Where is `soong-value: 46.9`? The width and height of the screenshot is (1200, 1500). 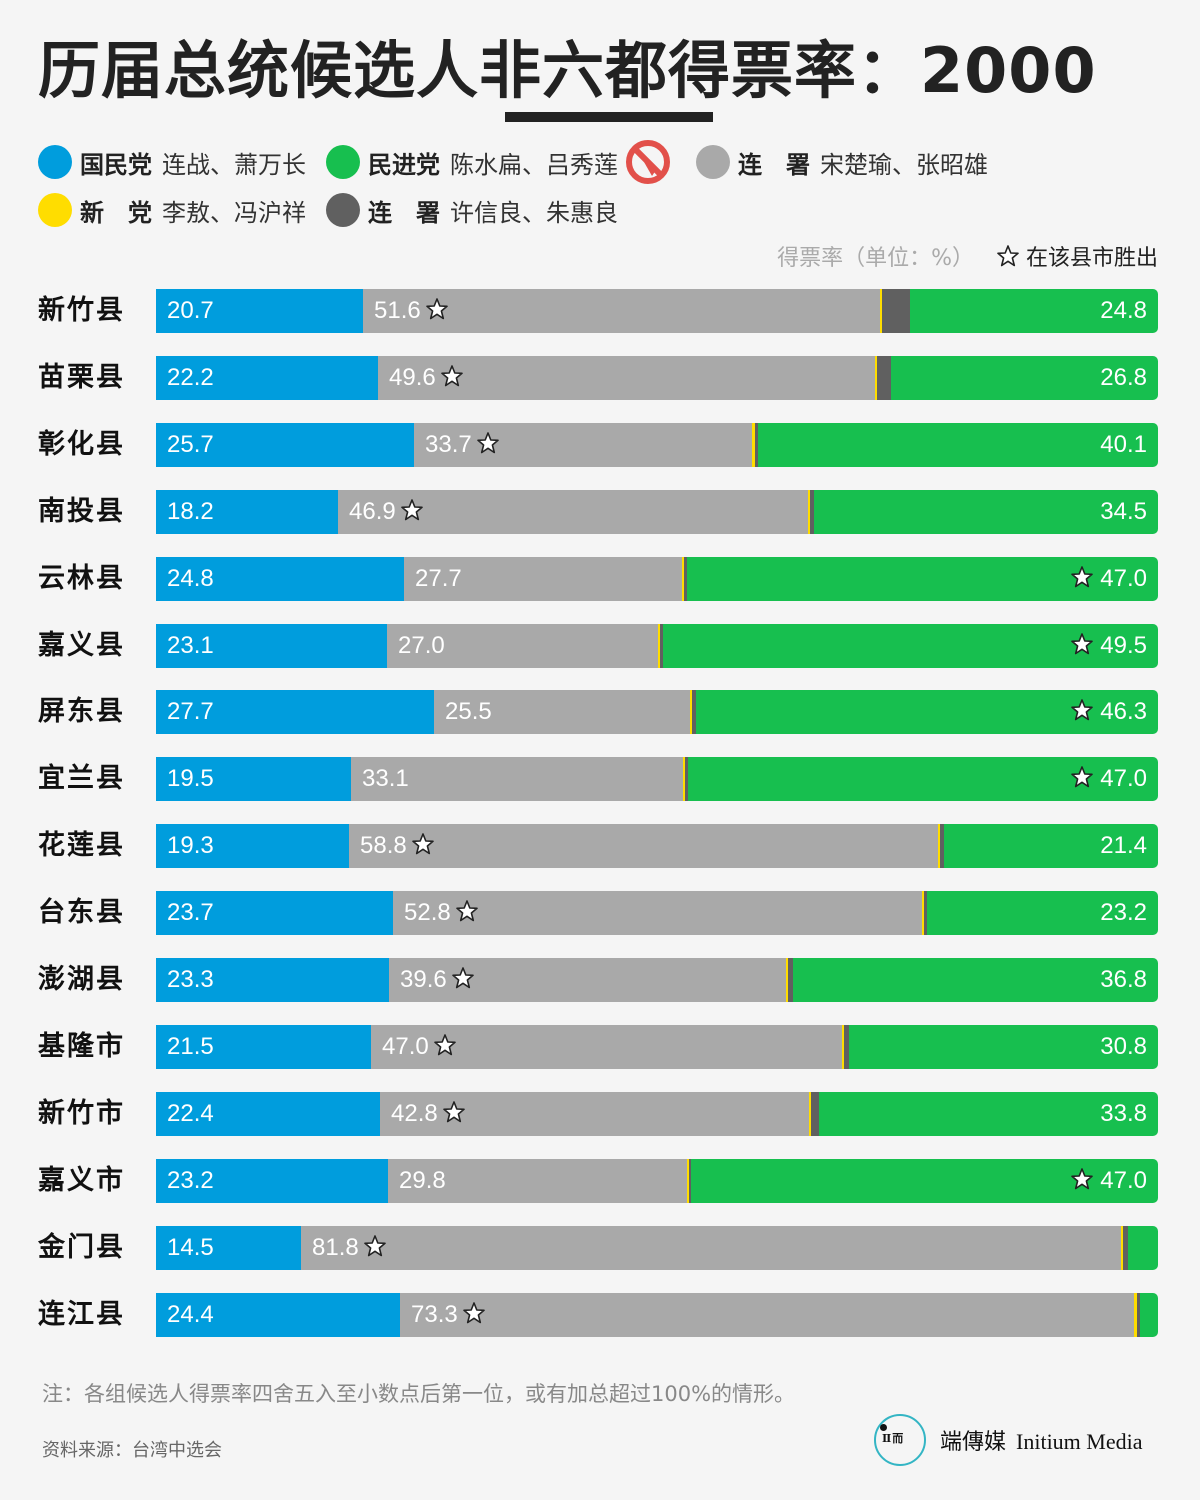 soong-value: 46.9 is located at coordinates (386, 512).